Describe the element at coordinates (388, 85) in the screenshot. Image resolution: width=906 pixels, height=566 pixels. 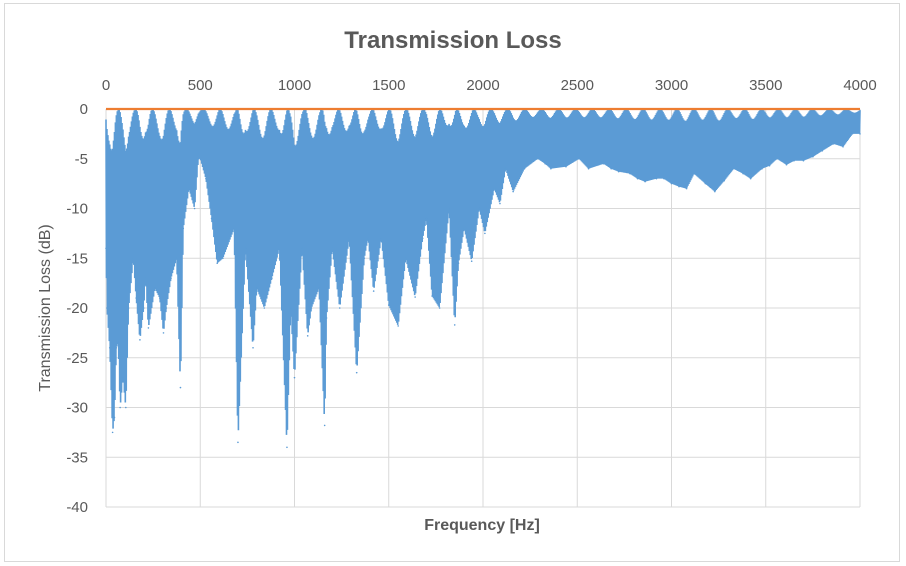
I see `x-tick-label: 1500` at that location.